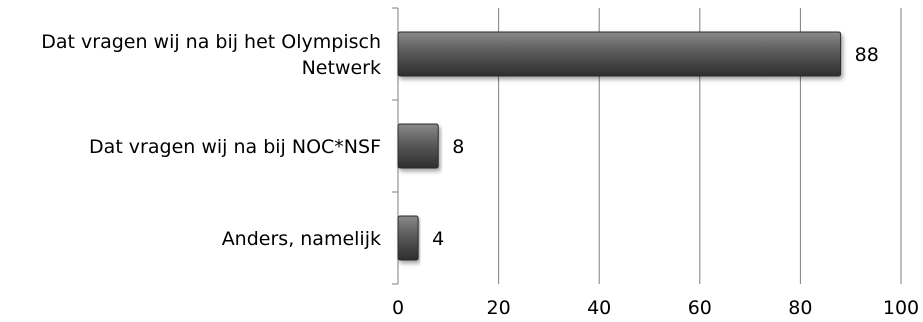 This screenshot has width=923, height=322. I want to click on axes, so click(395, 146).